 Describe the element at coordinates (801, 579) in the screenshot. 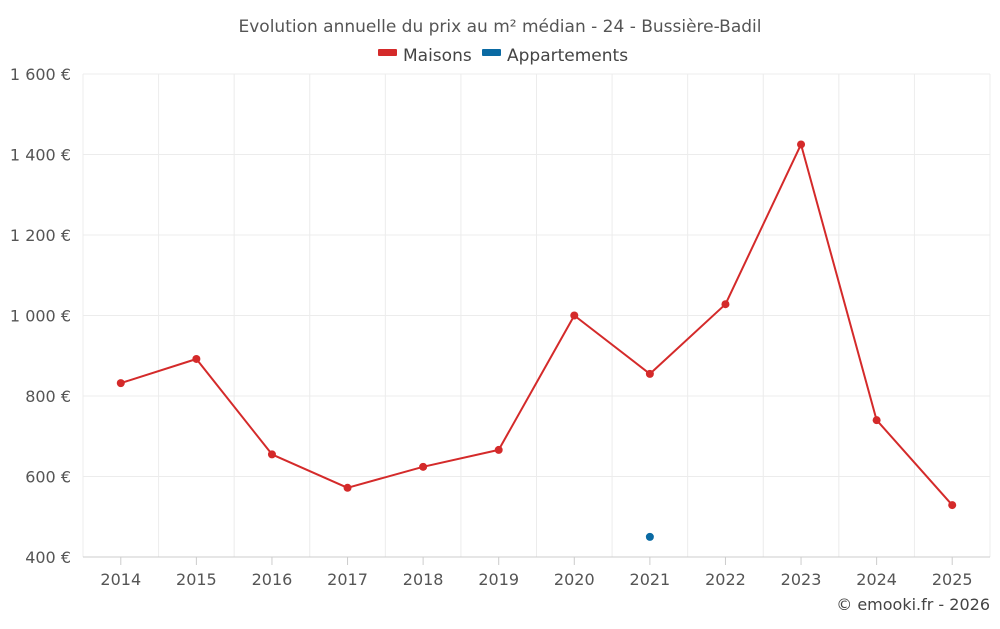

I see `x-tick-label: 2023` at that location.